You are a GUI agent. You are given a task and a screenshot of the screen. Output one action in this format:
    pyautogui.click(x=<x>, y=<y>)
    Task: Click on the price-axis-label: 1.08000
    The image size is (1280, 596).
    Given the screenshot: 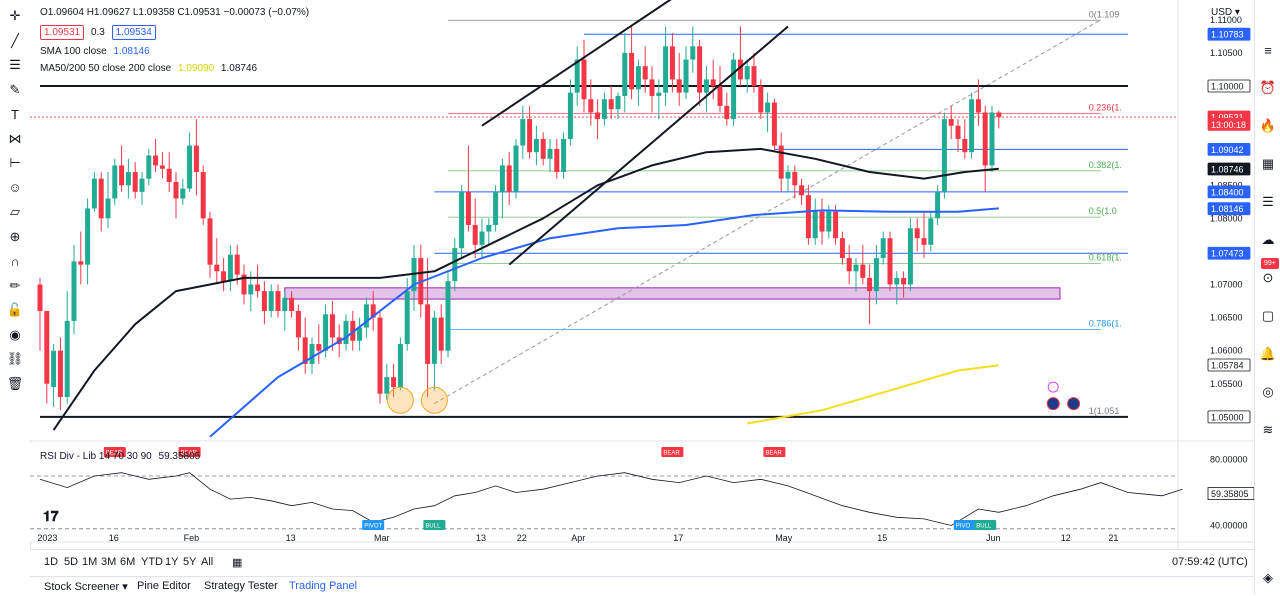 What is the action you would take?
    pyautogui.click(x=1226, y=218)
    